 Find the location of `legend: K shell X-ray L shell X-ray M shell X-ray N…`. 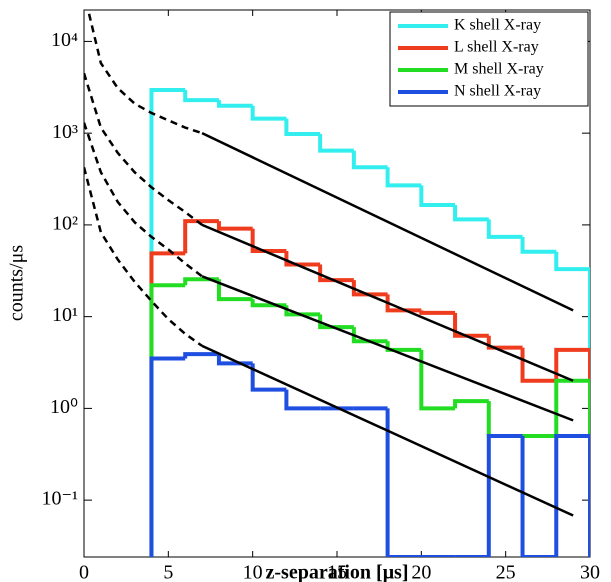

legend: K shell X-ray L shell X-ray M shell X-ray N… is located at coordinates (489, 59).